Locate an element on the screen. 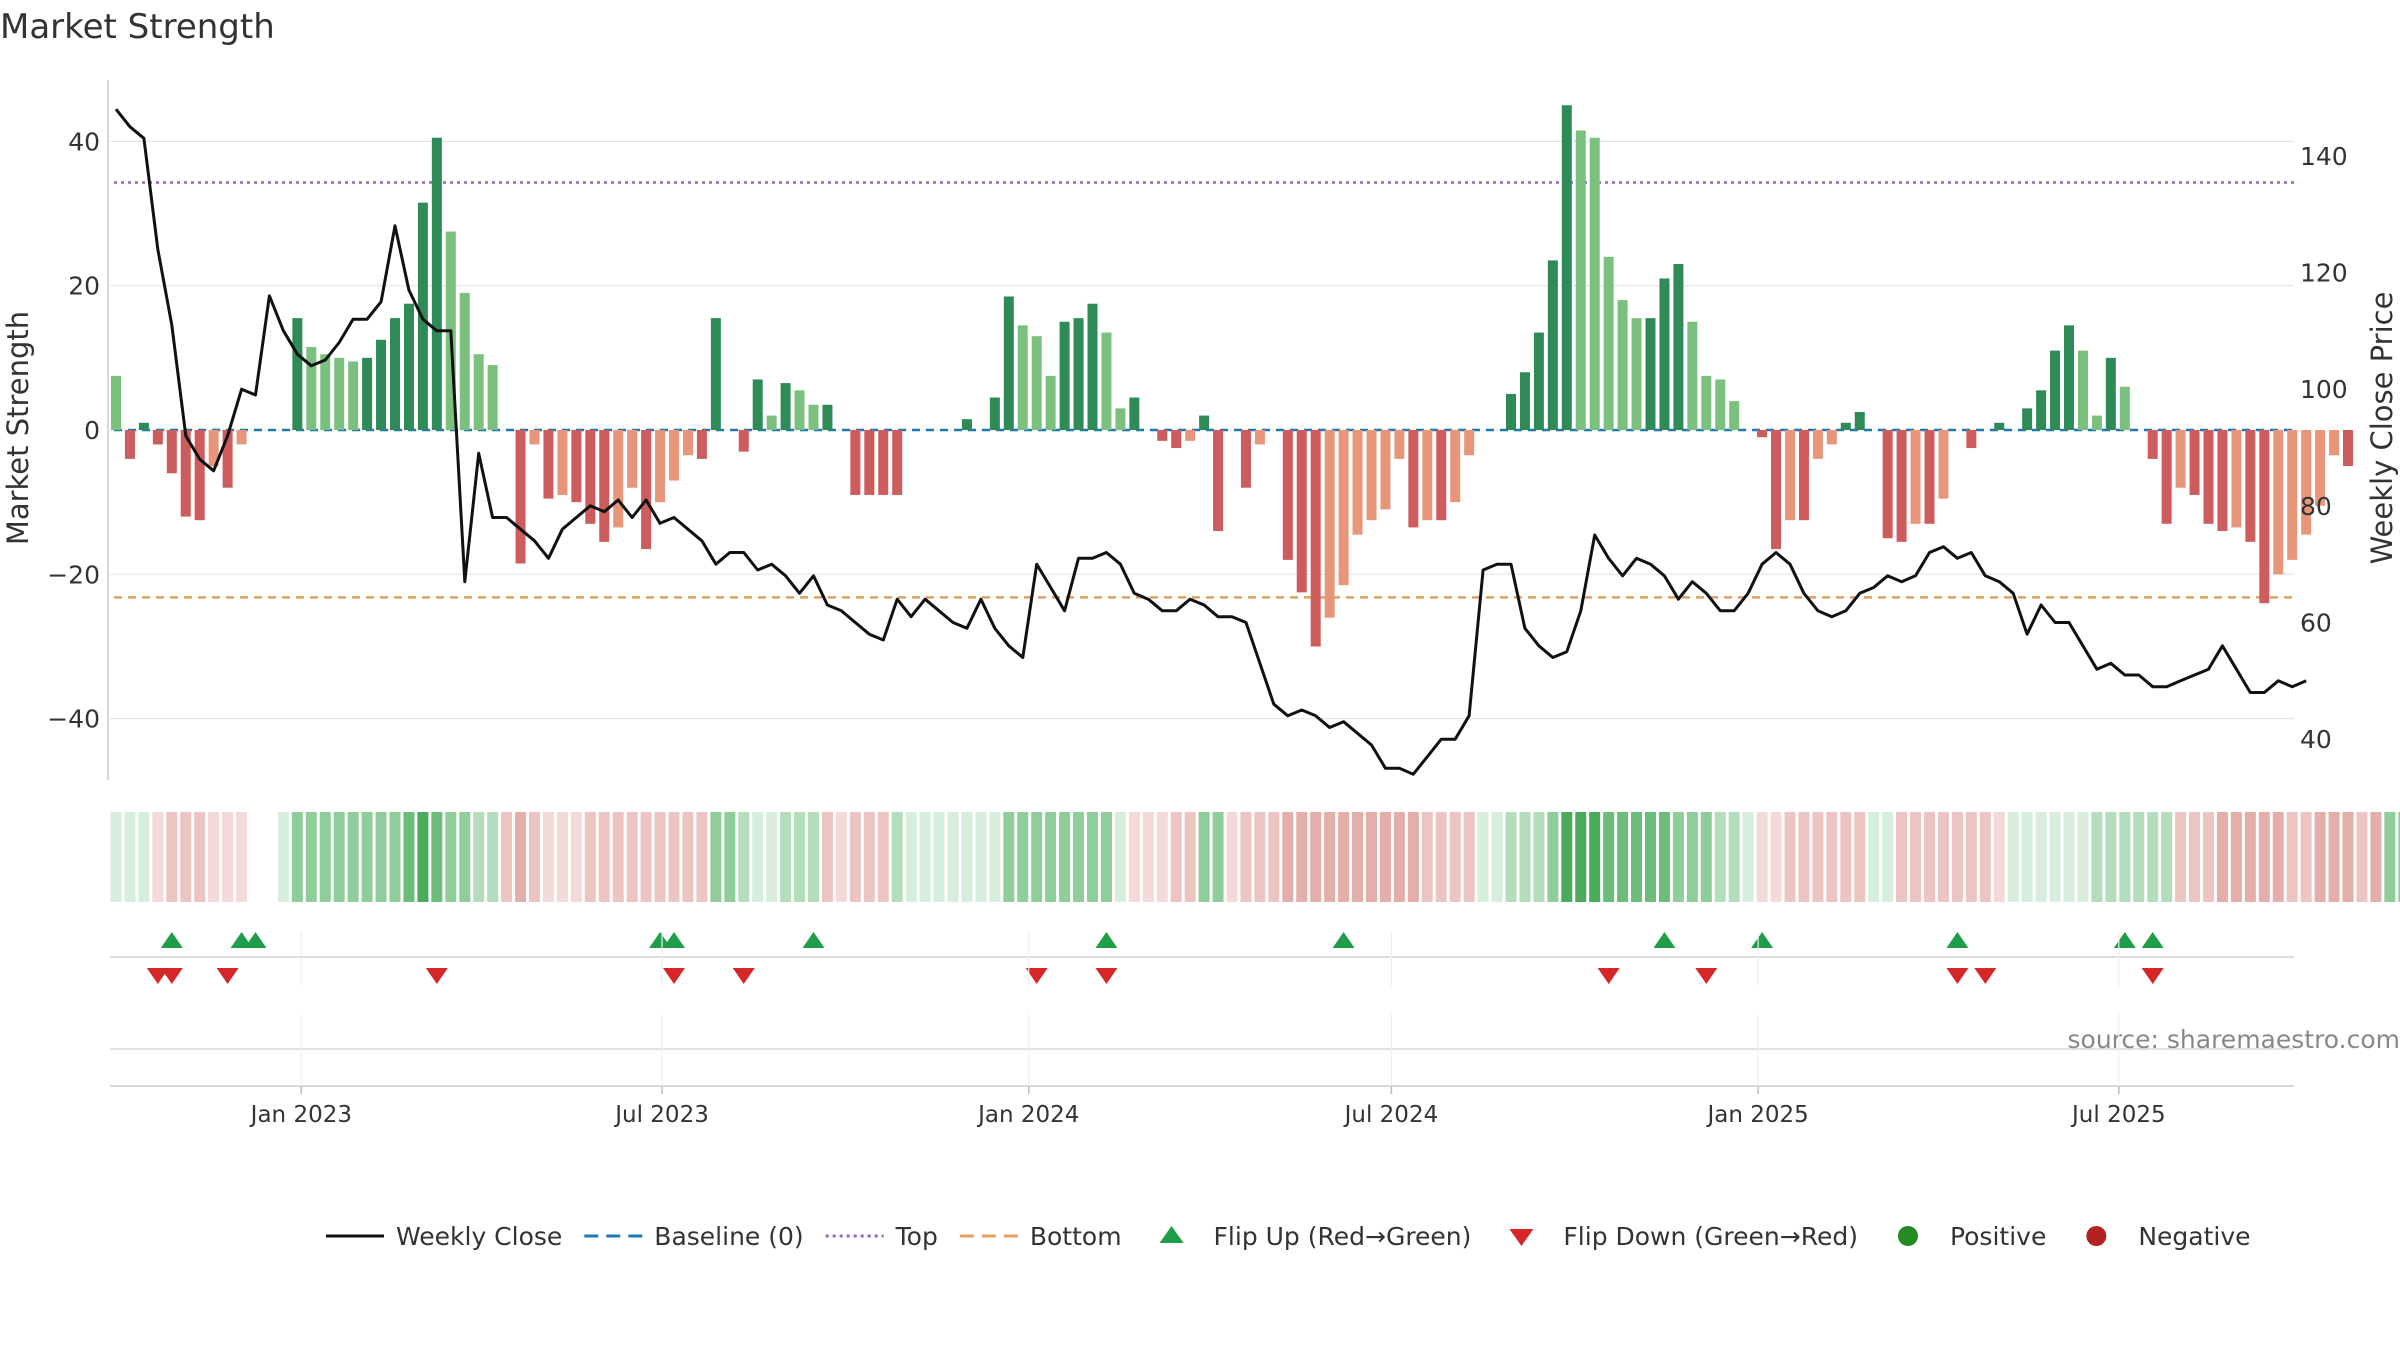 Image resolution: width=2400 pixels, height=1354 pixels. y-tick-left: 40 is located at coordinates (84, 141).